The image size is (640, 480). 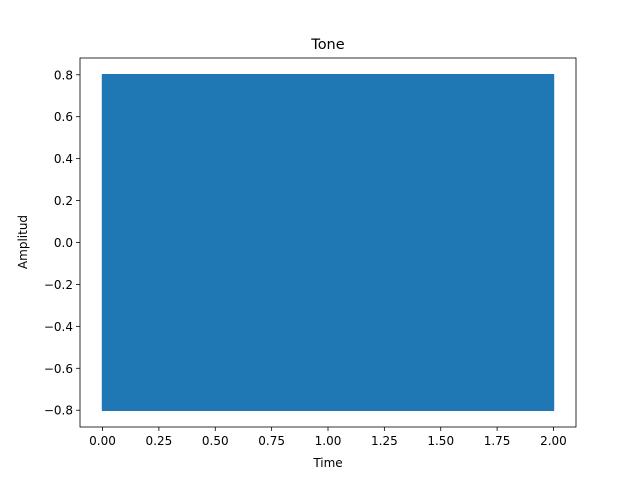 What do you see at coordinates (440, 441) in the screenshot?
I see `x-tick-label: 1.50` at bounding box center [440, 441].